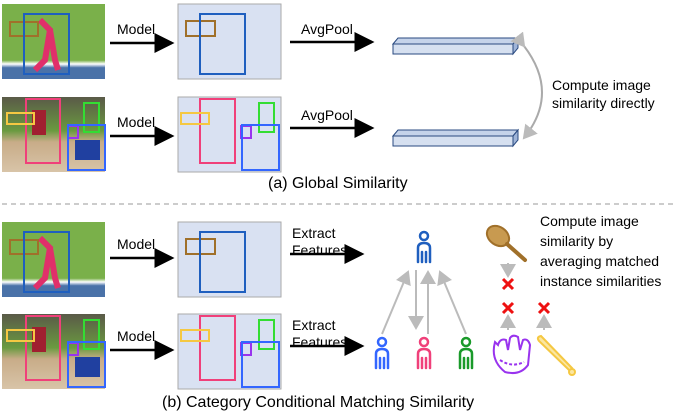 The image size is (677, 417). What do you see at coordinates (424, 353) in the screenshot?
I see `person-icon-pink` at bounding box center [424, 353].